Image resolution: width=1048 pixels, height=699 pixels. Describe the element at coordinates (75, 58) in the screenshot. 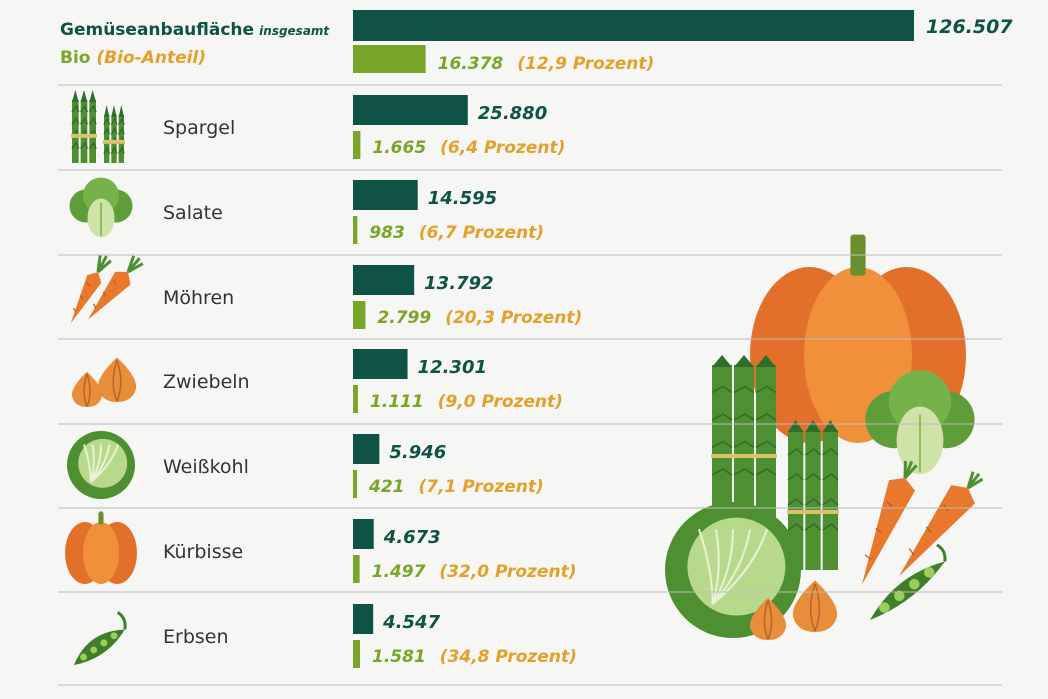

I see `bio-label: Bio` at that location.